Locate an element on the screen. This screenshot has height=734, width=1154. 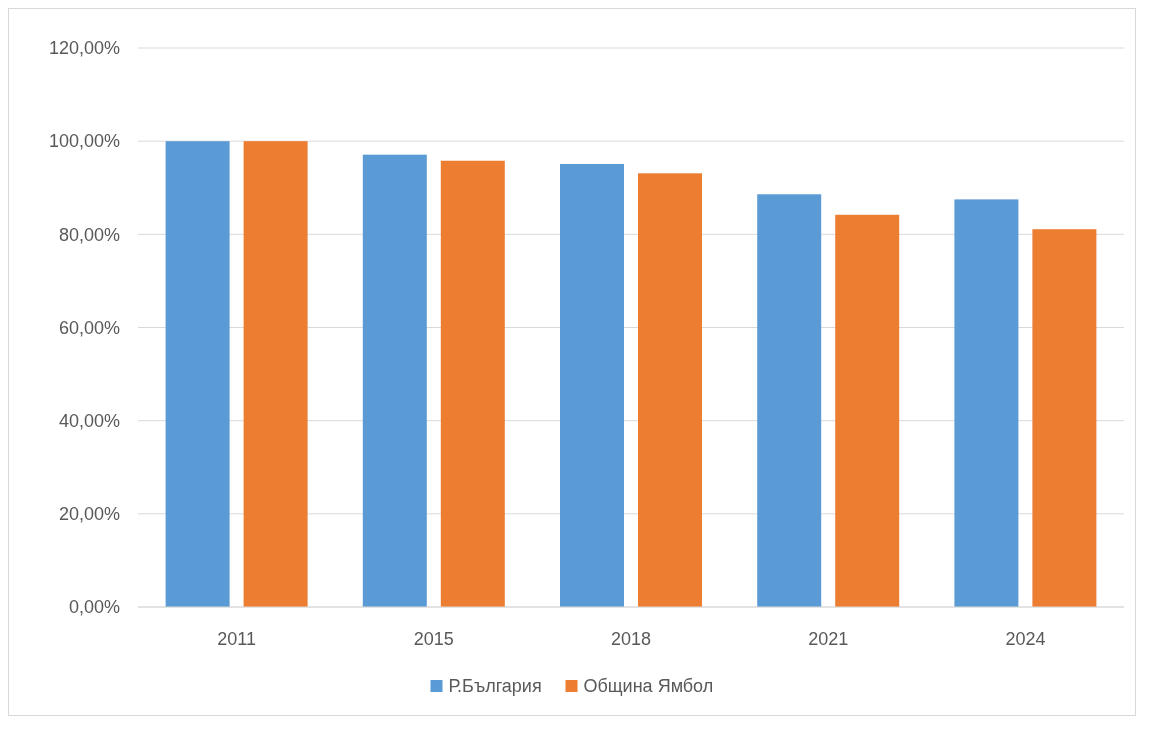
x-tick-label: 2024 is located at coordinates (1025, 639).